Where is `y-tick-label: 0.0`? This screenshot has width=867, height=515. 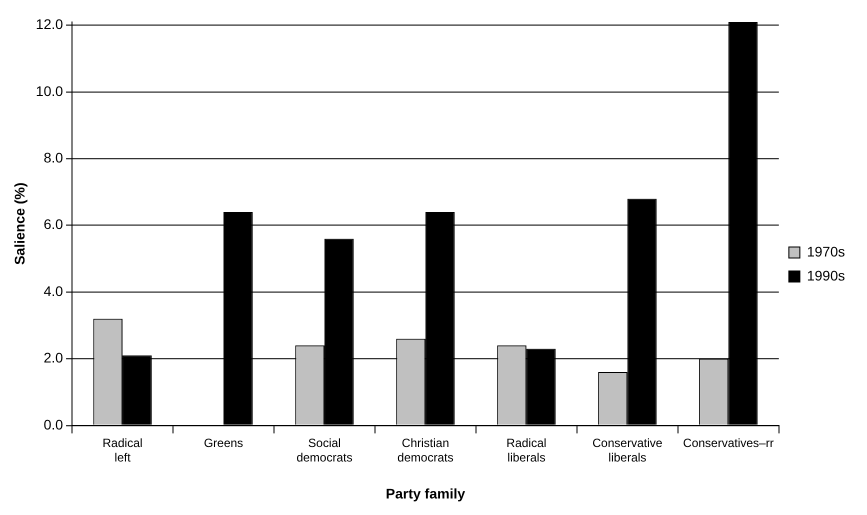 y-tick-label: 0.0 is located at coordinates (54, 424).